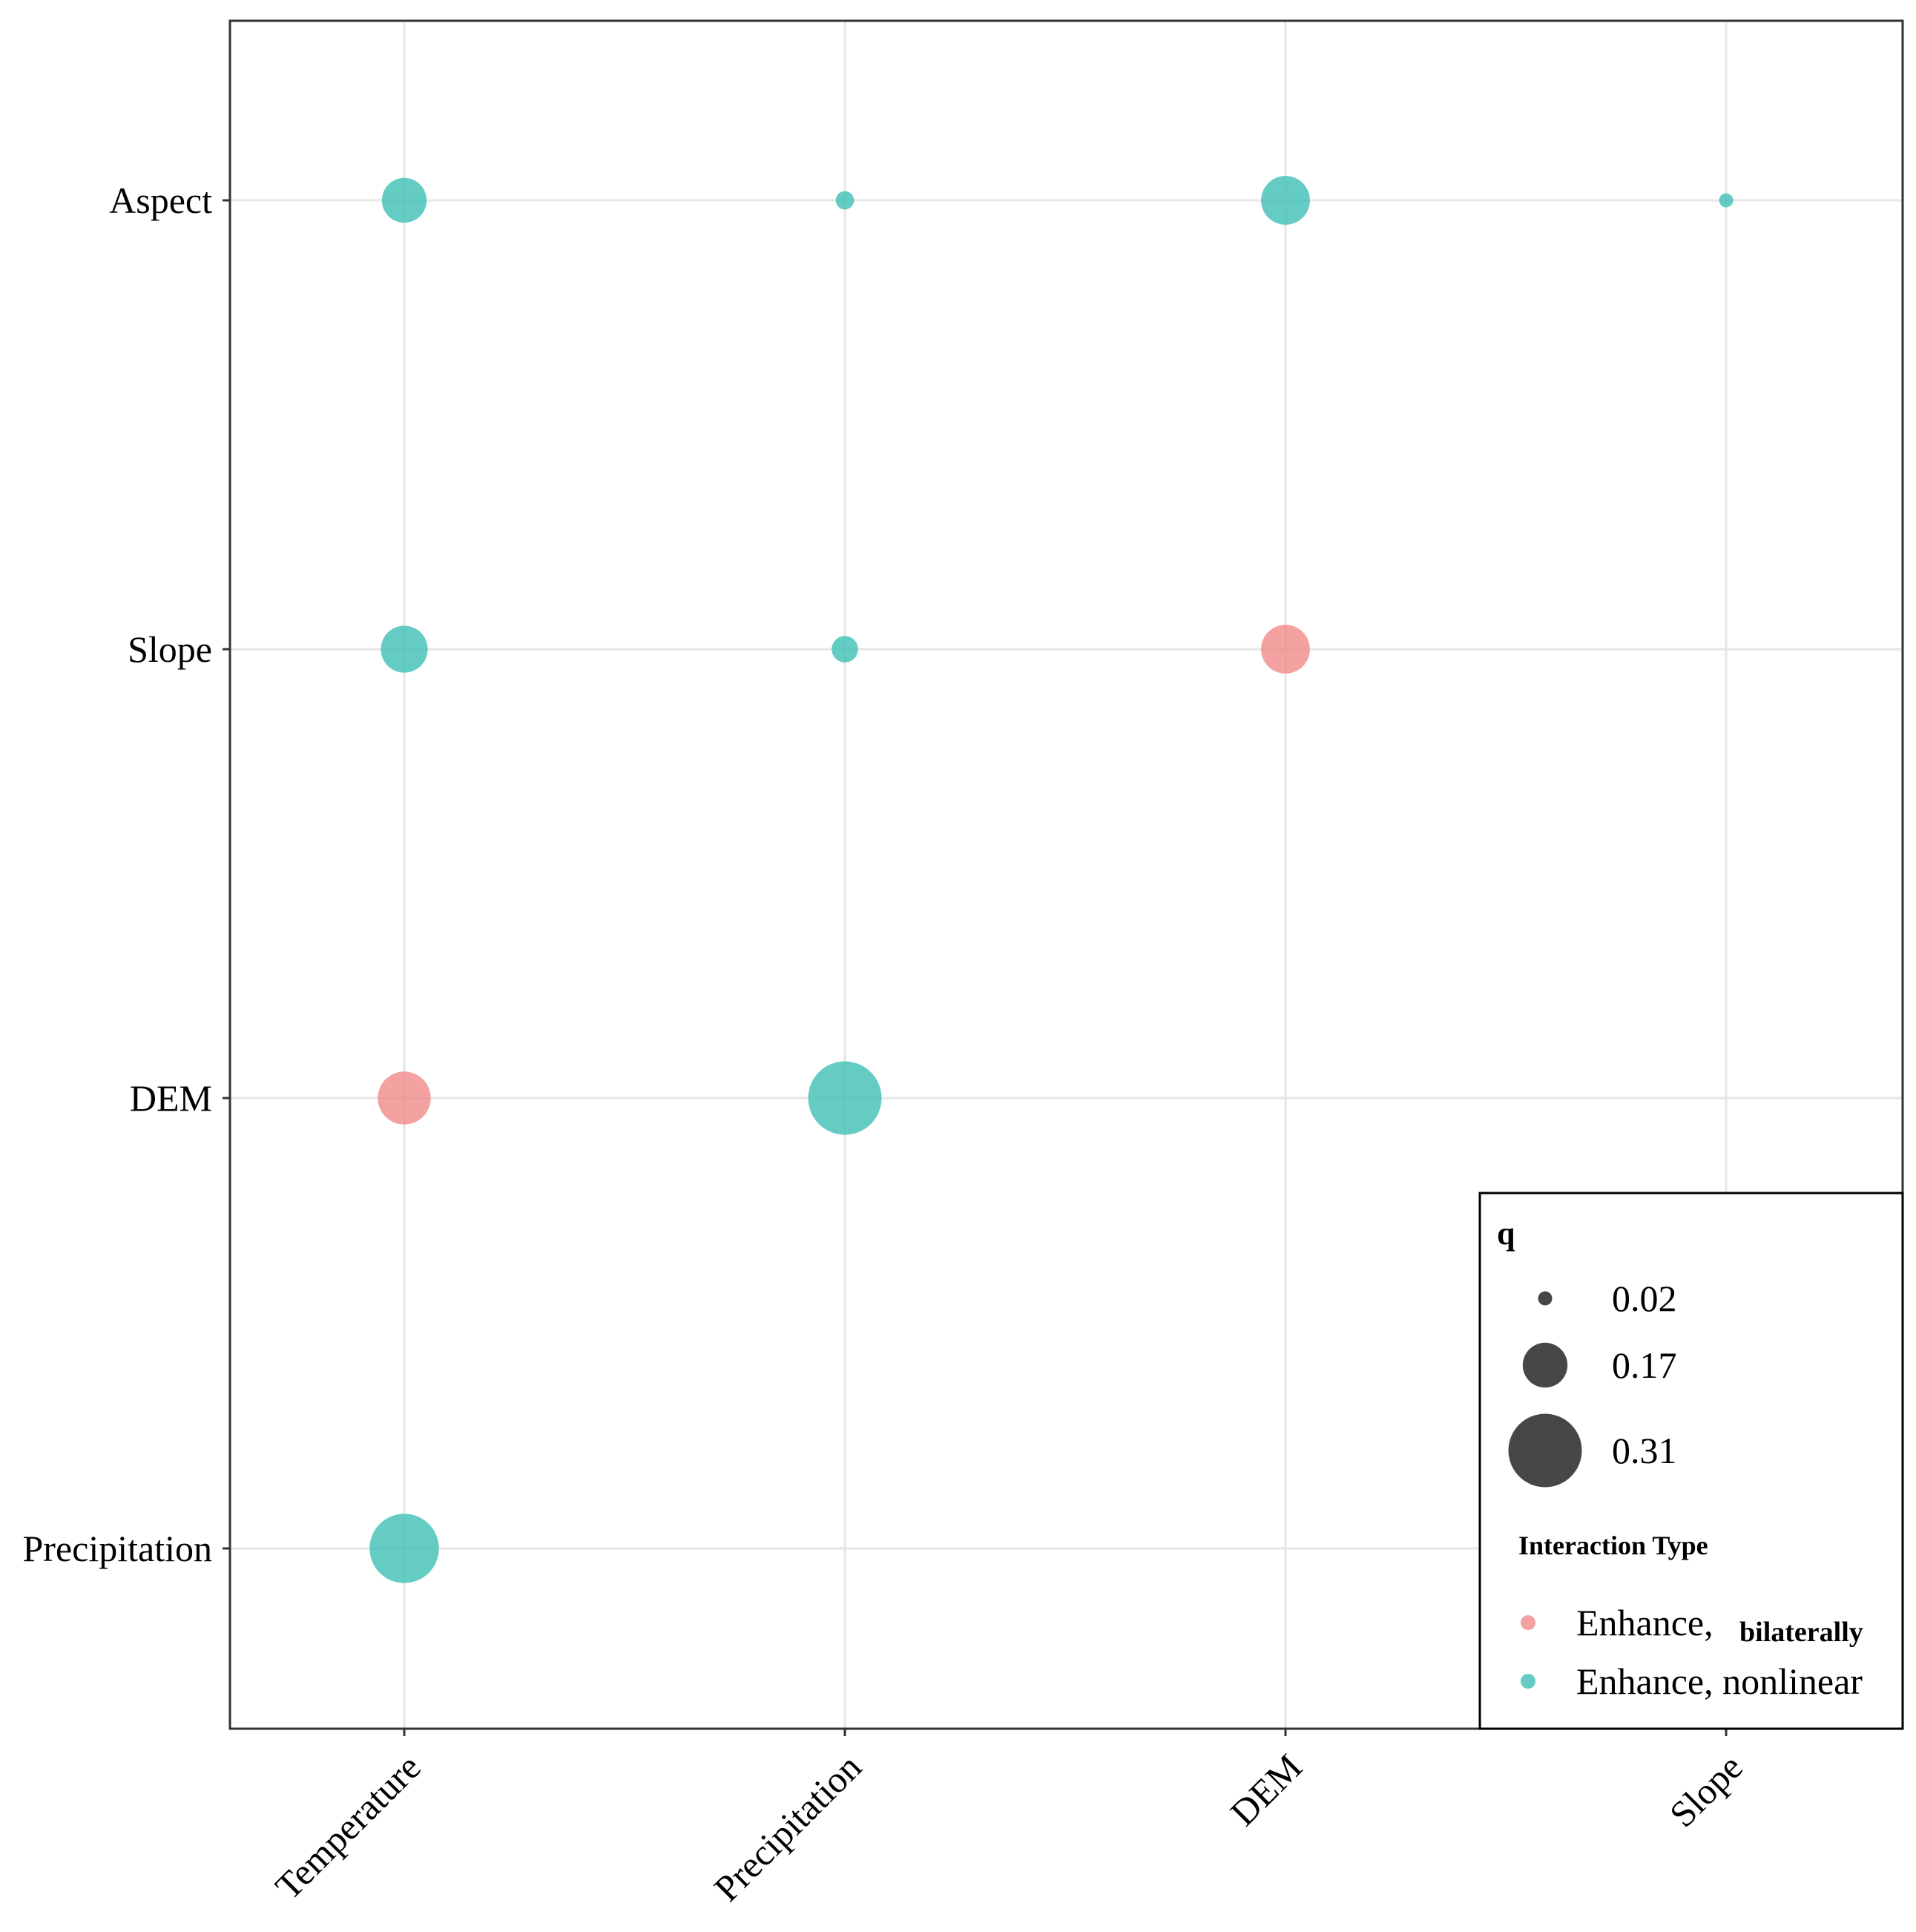 Image resolution: width=1916 pixels, height=1932 pixels. I want to click on point-dem-aspect, so click(1285, 200).